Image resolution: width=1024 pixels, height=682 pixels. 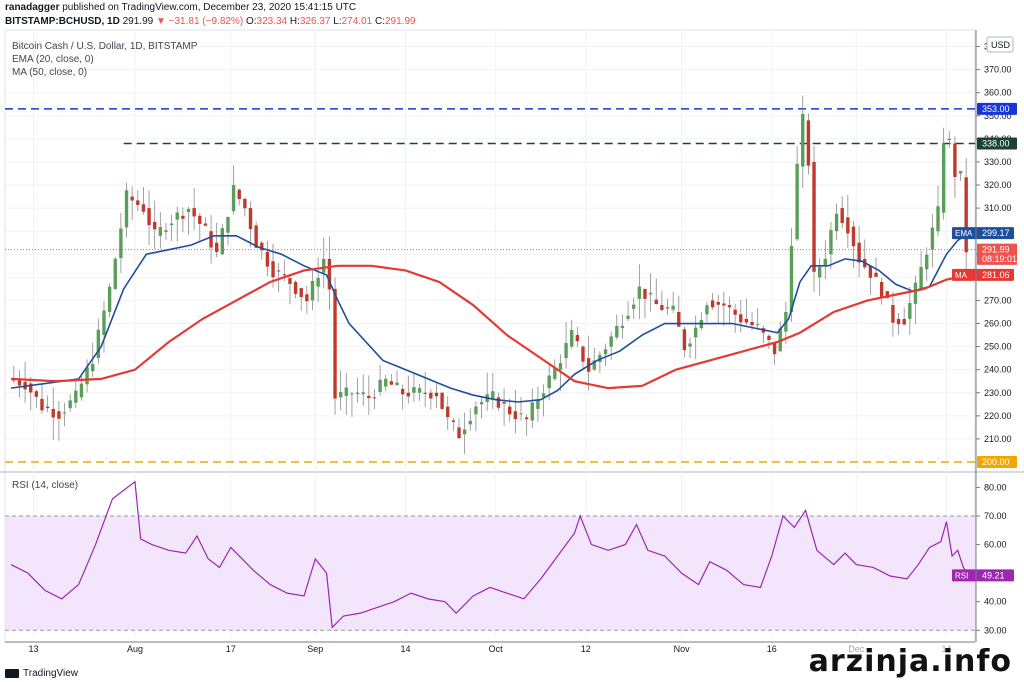 I want to click on price-tick-label: 220.00, so click(x=998, y=416).